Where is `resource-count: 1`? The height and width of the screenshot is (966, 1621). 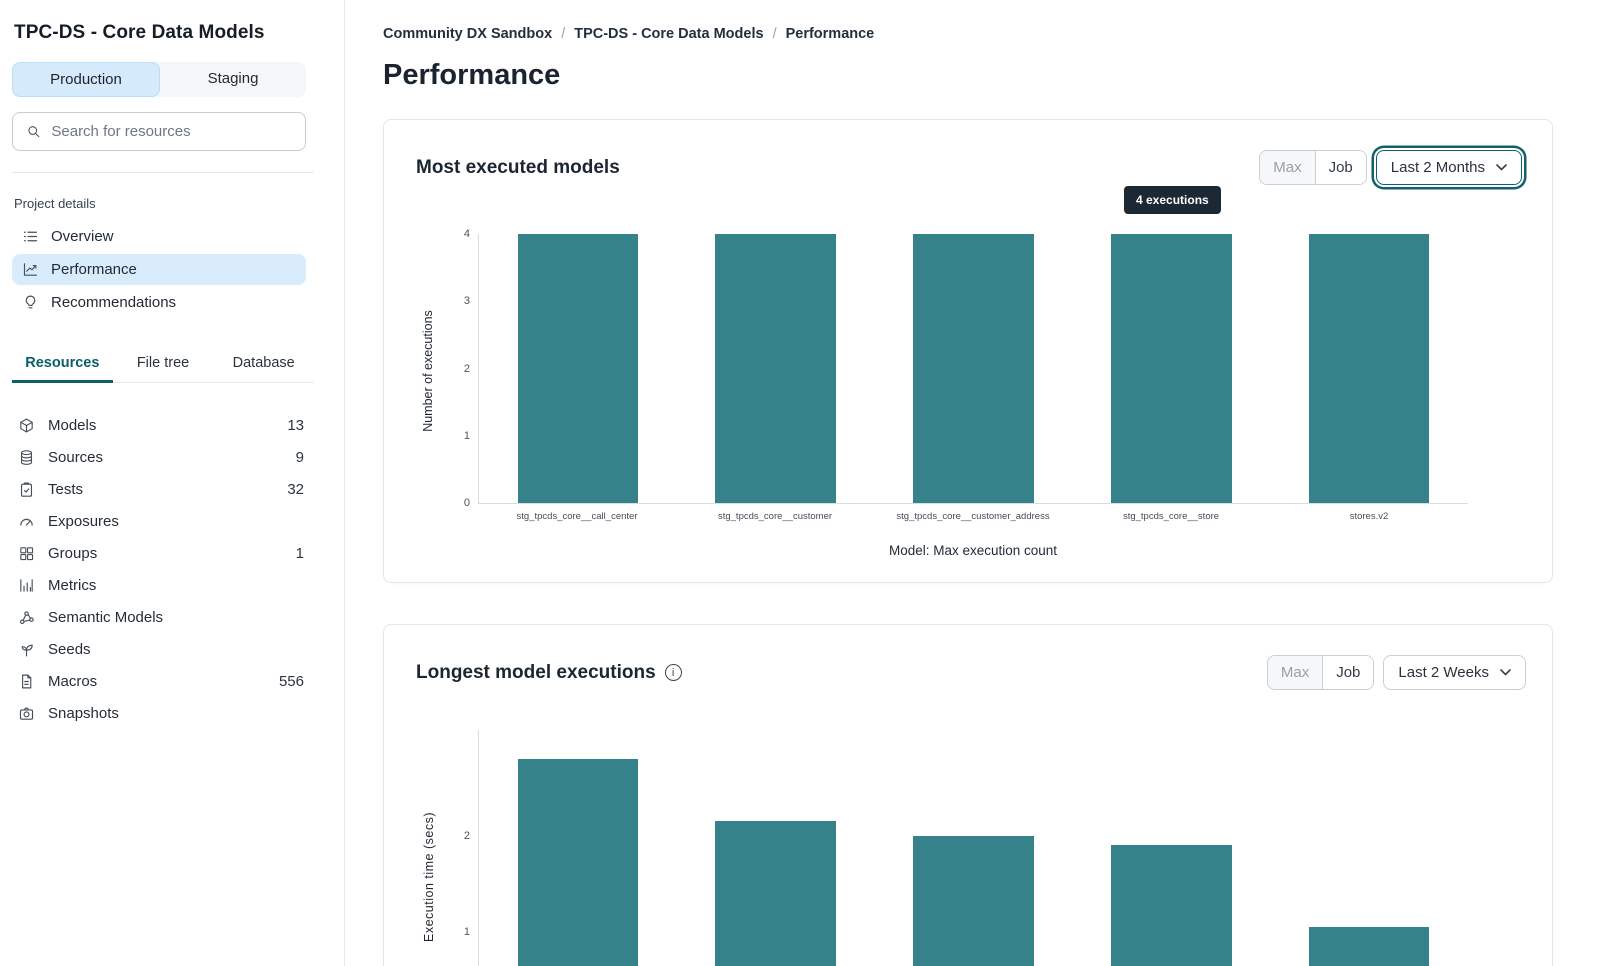 resource-count: 1 is located at coordinates (299, 553).